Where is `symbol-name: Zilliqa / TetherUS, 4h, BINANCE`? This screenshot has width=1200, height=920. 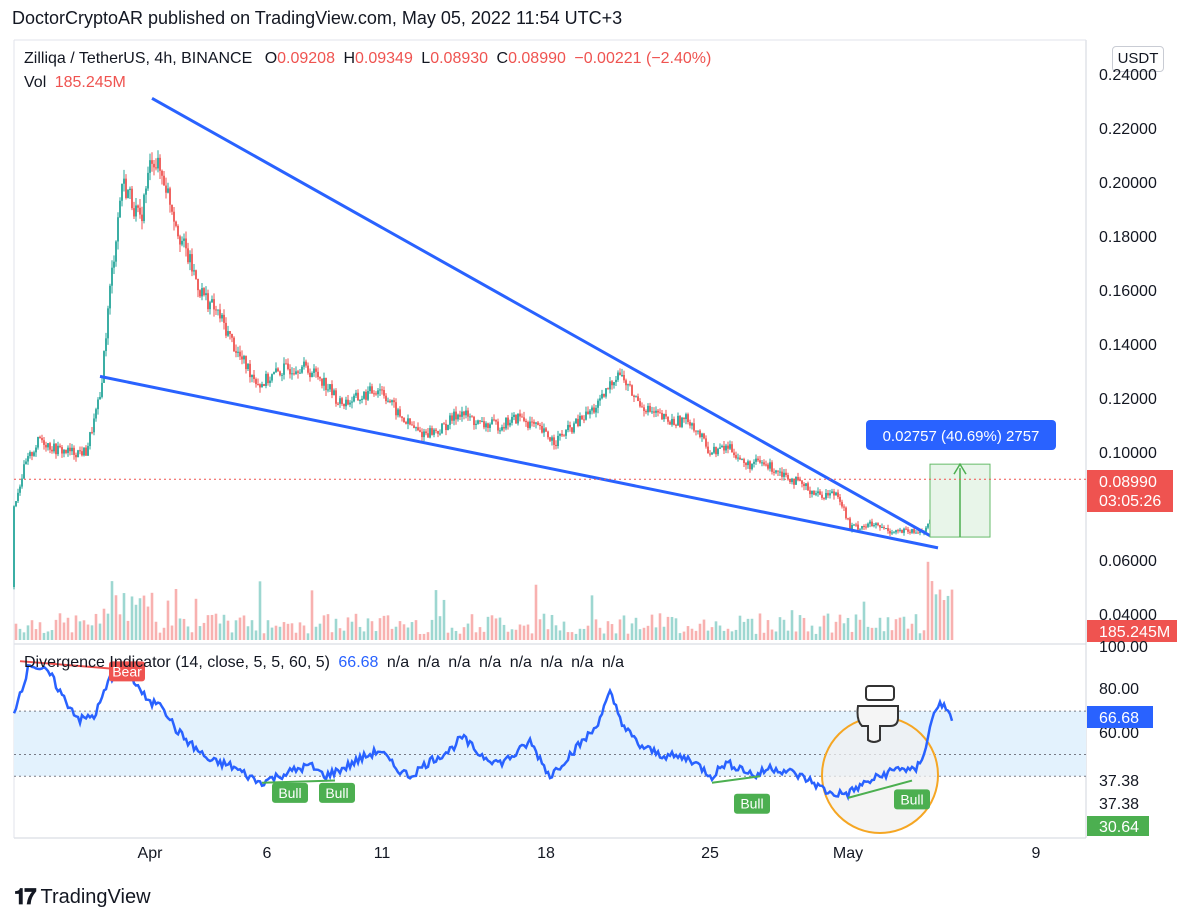
symbol-name: Zilliqa / TetherUS, 4h, BINANCE is located at coordinates (138, 58).